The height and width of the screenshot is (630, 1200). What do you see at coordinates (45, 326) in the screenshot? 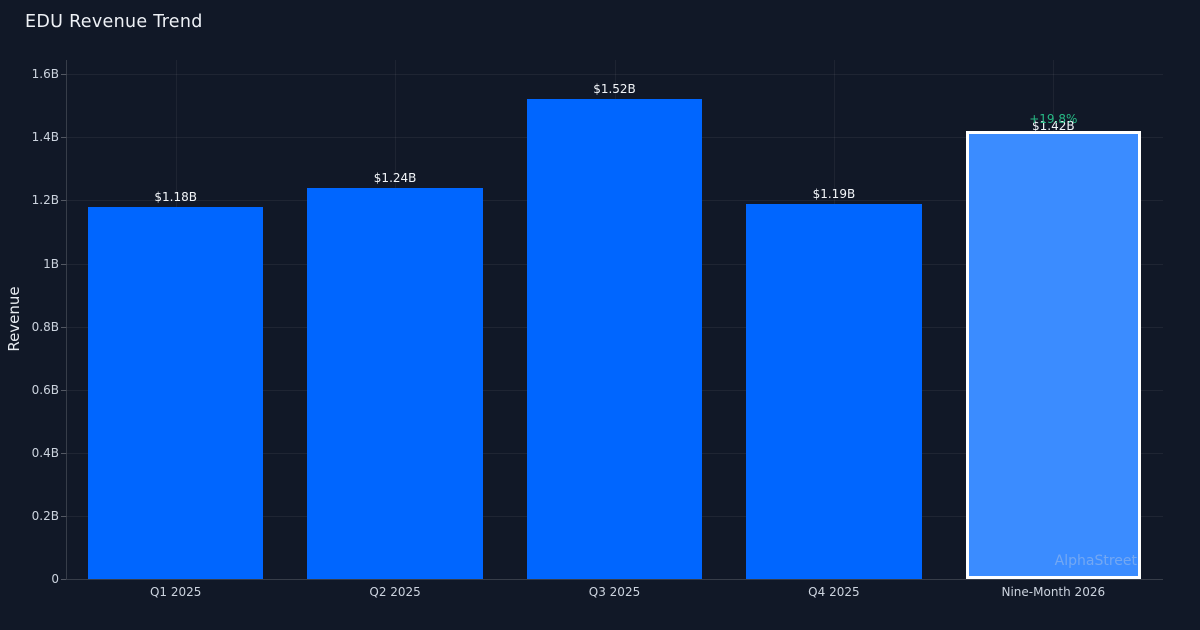
I see `y-tick-label: 0.8B` at bounding box center [45, 326].